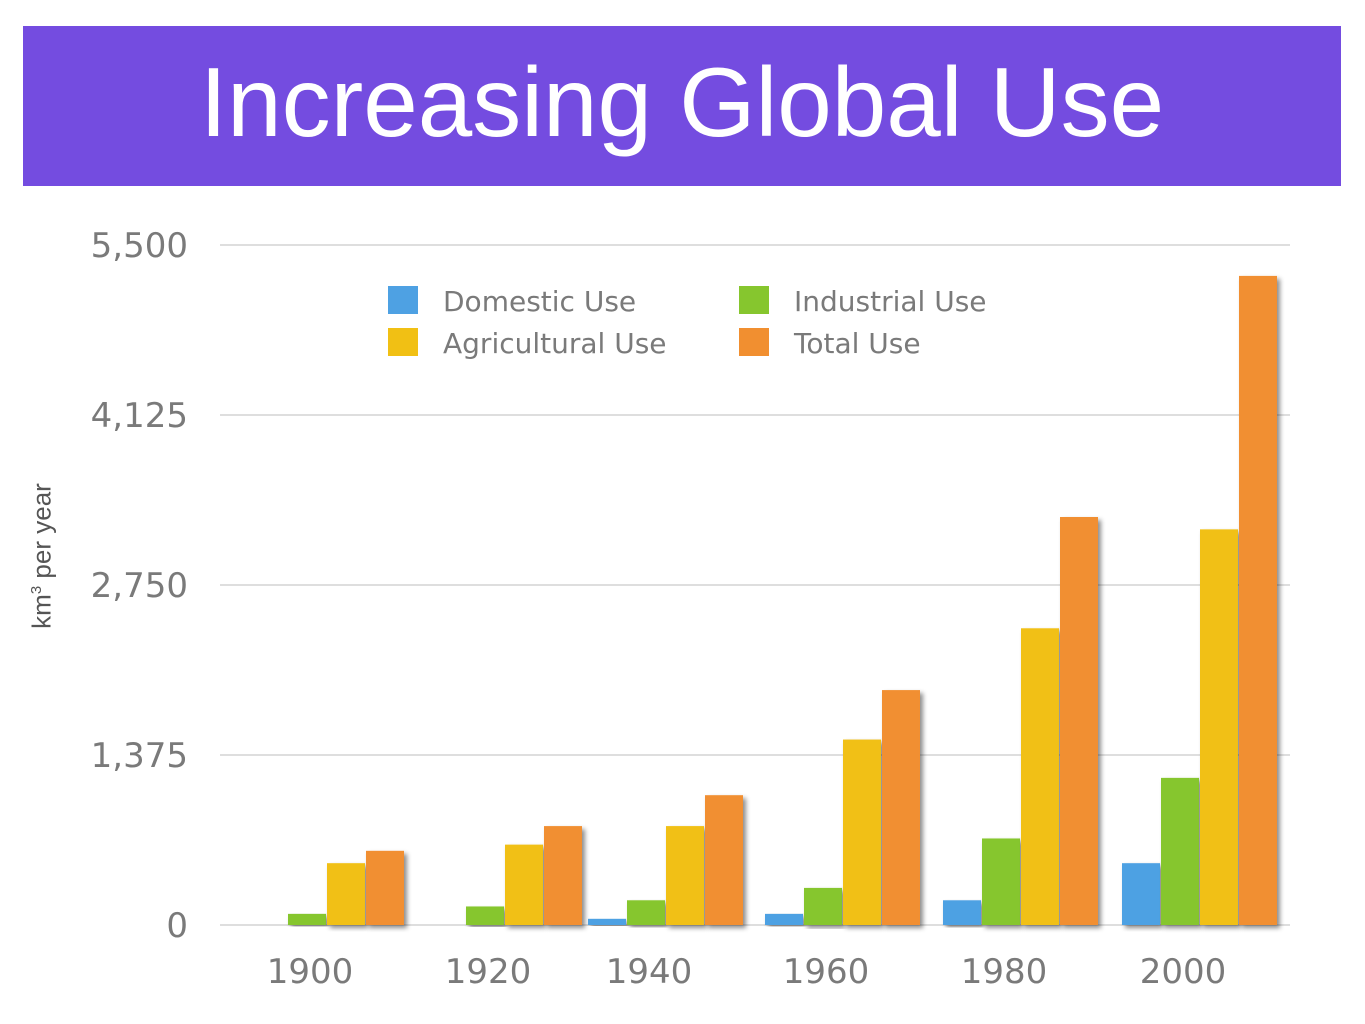 This screenshot has height=1024, width=1365. Describe the element at coordinates (1180, 851) in the screenshot. I see `bar-industrial-use-2000` at that location.